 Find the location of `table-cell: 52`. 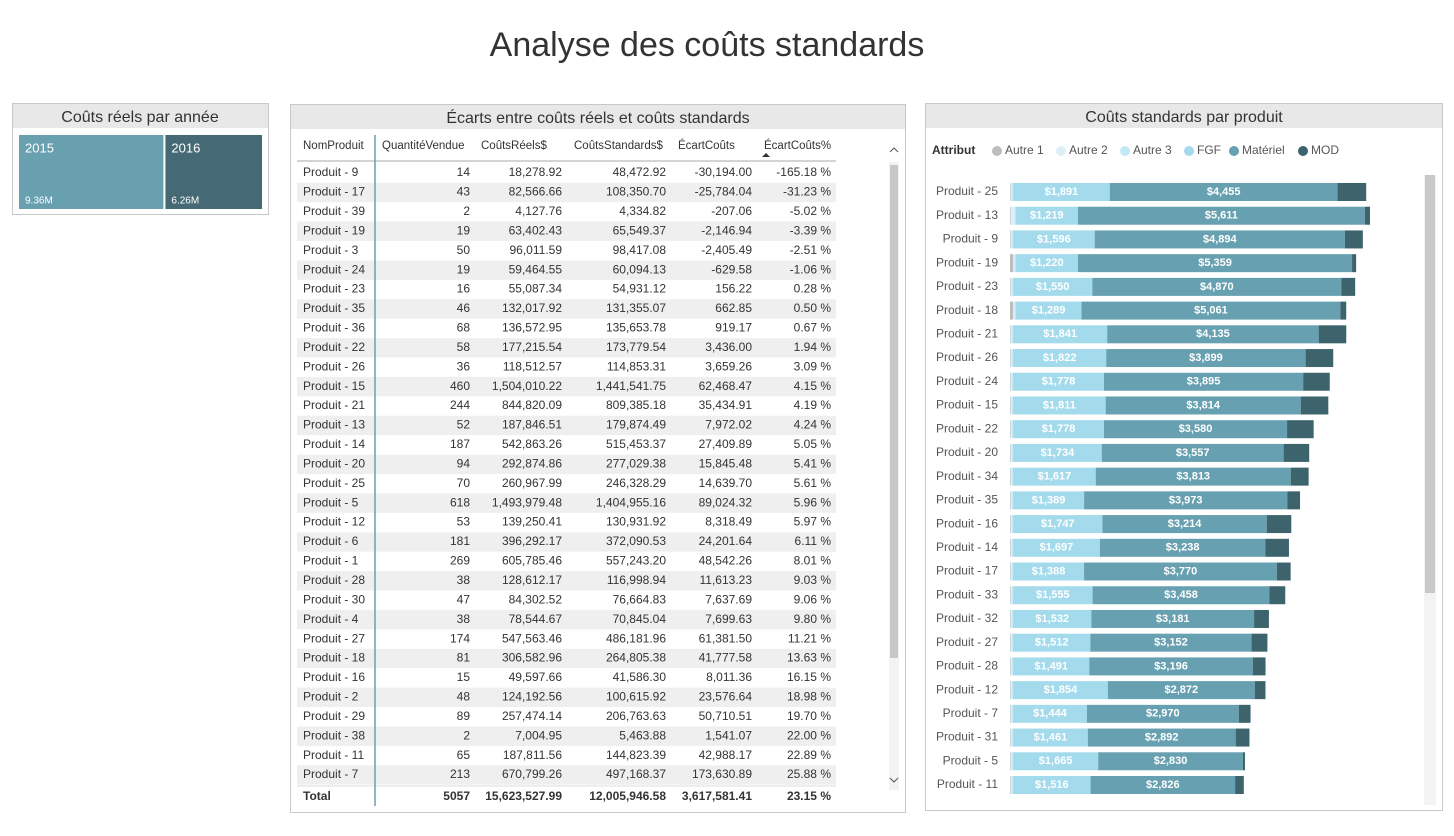

table-cell: 52 is located at coordinates (464, 425).